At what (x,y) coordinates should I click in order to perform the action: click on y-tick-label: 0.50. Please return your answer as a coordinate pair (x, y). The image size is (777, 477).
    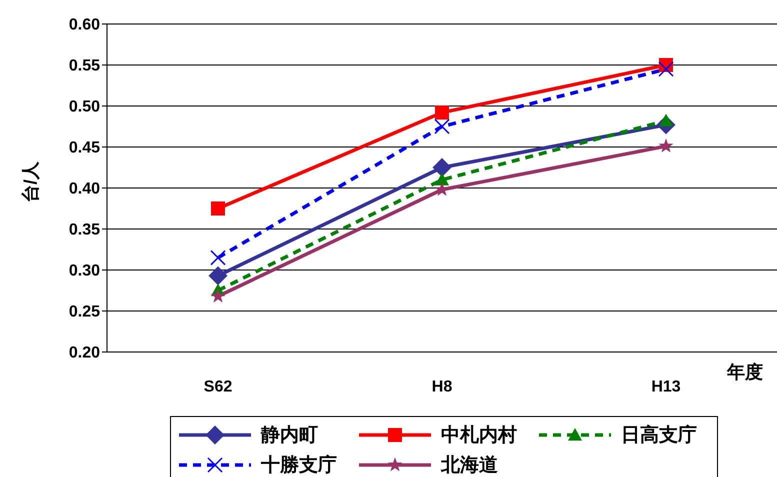
    Looking at the image, I should click on (84, 107).